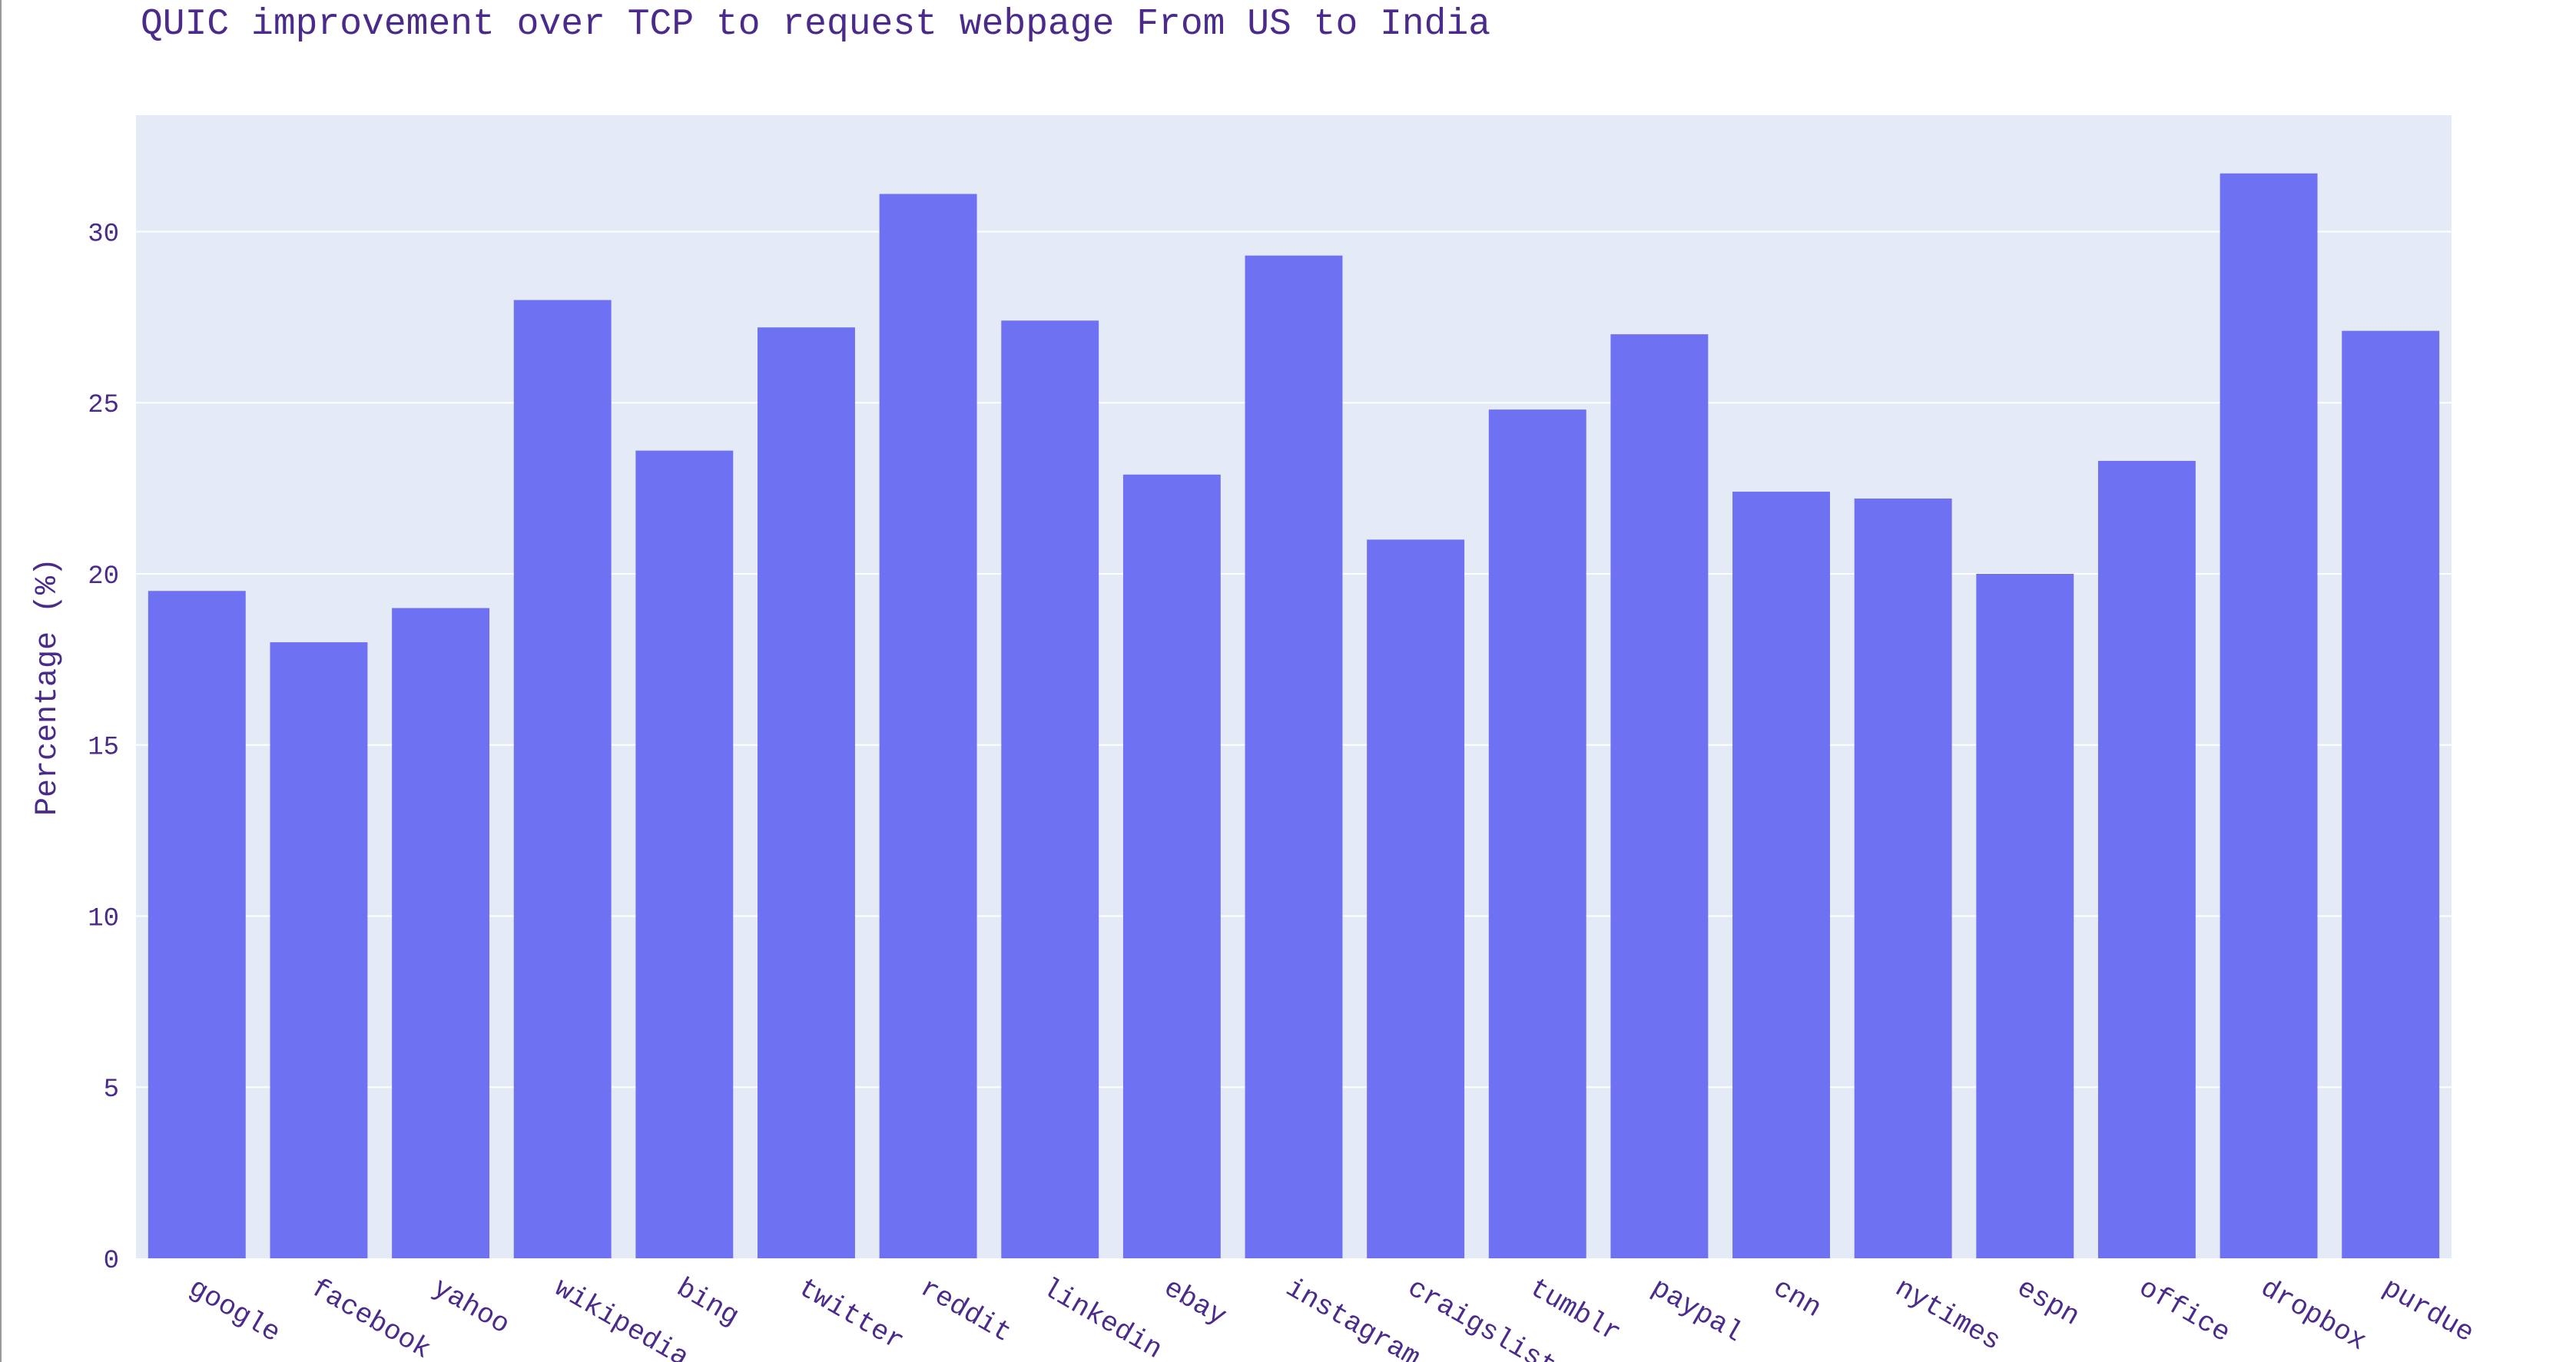  I want to click on x-tick-label-bing: bing, so click(707, 1302).